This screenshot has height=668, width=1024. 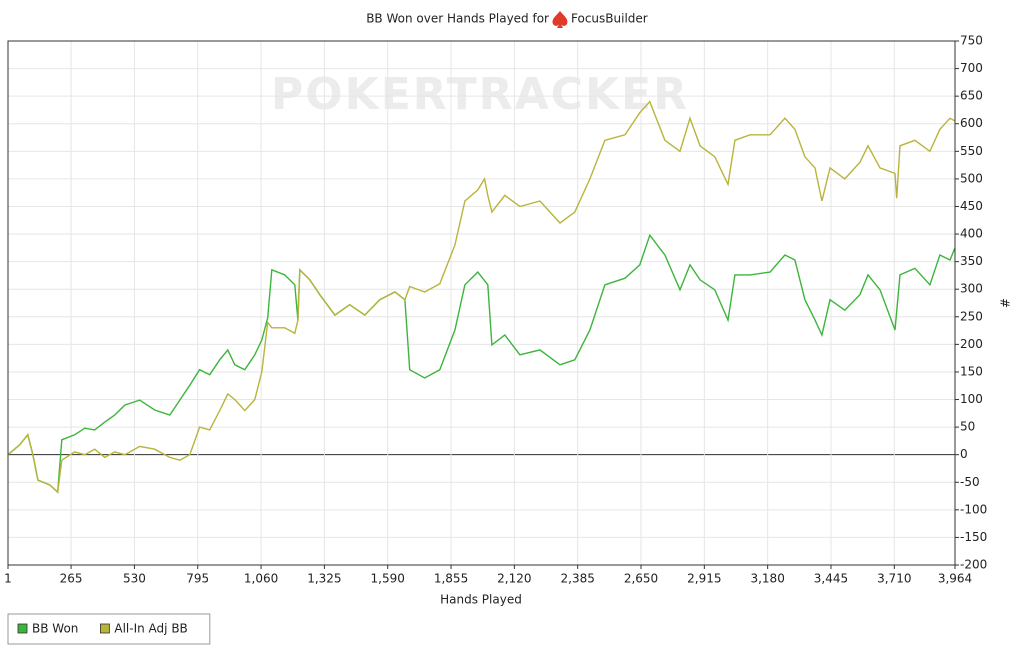 I want to click on y-tick-label: -200, so click(x=973, y=565).